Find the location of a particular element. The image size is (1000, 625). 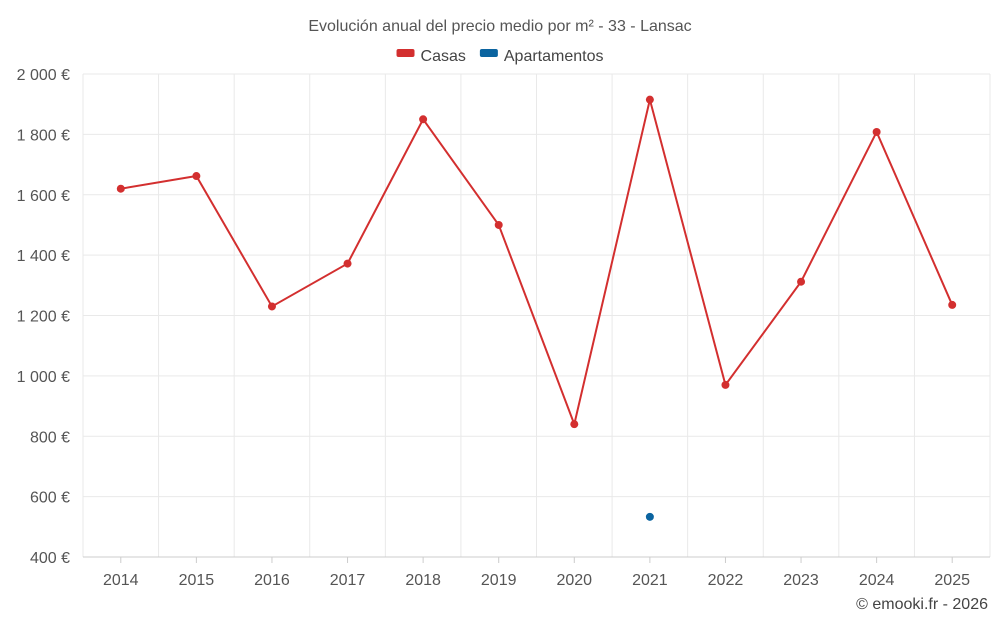

x-tick-label: 2020 is located at coordinates (574, 580).